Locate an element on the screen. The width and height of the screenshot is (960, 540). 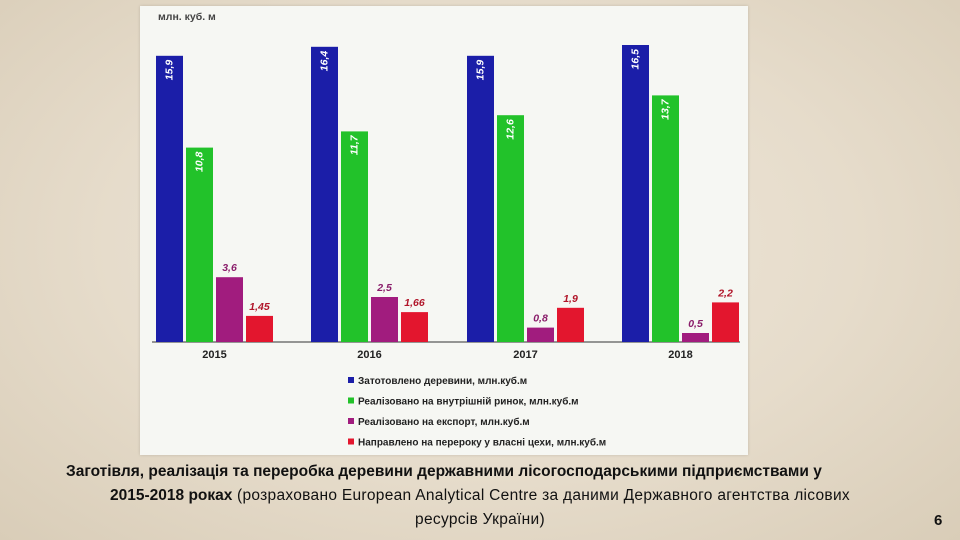
bar-3-2016 is located at coordinates (384, 319).